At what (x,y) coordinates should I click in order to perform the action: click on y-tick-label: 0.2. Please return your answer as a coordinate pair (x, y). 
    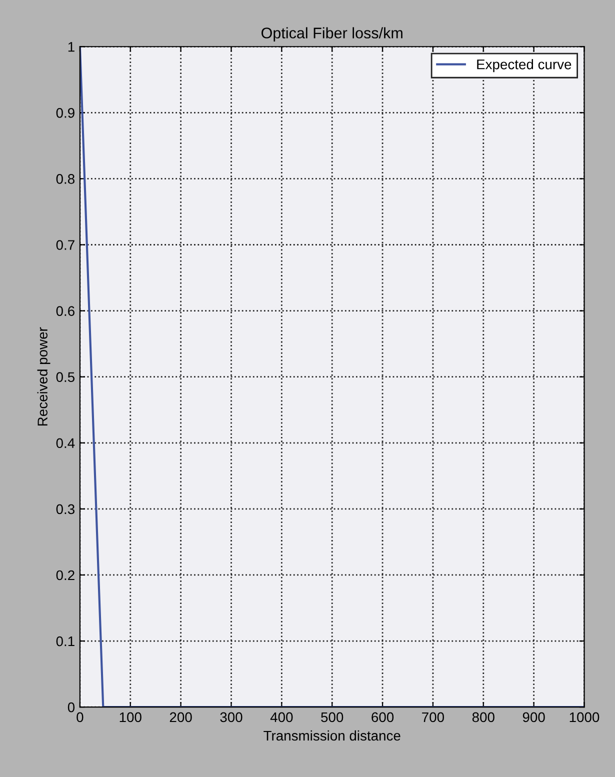
    Looking at the image, I should click on (65, 575).